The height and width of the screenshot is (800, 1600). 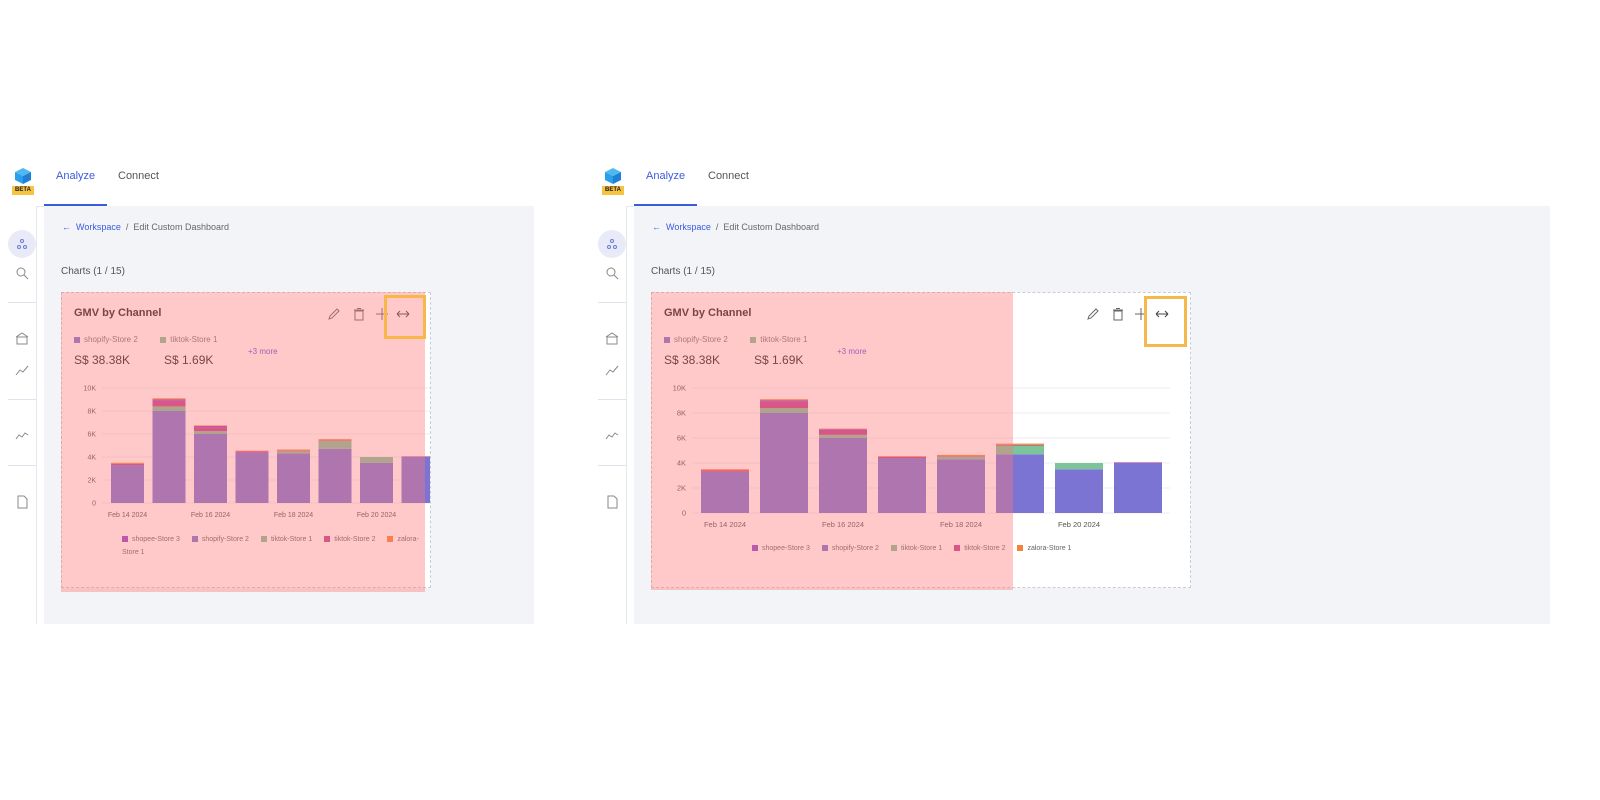 I want to click on summary-swatch, so click(x=667, y=339).